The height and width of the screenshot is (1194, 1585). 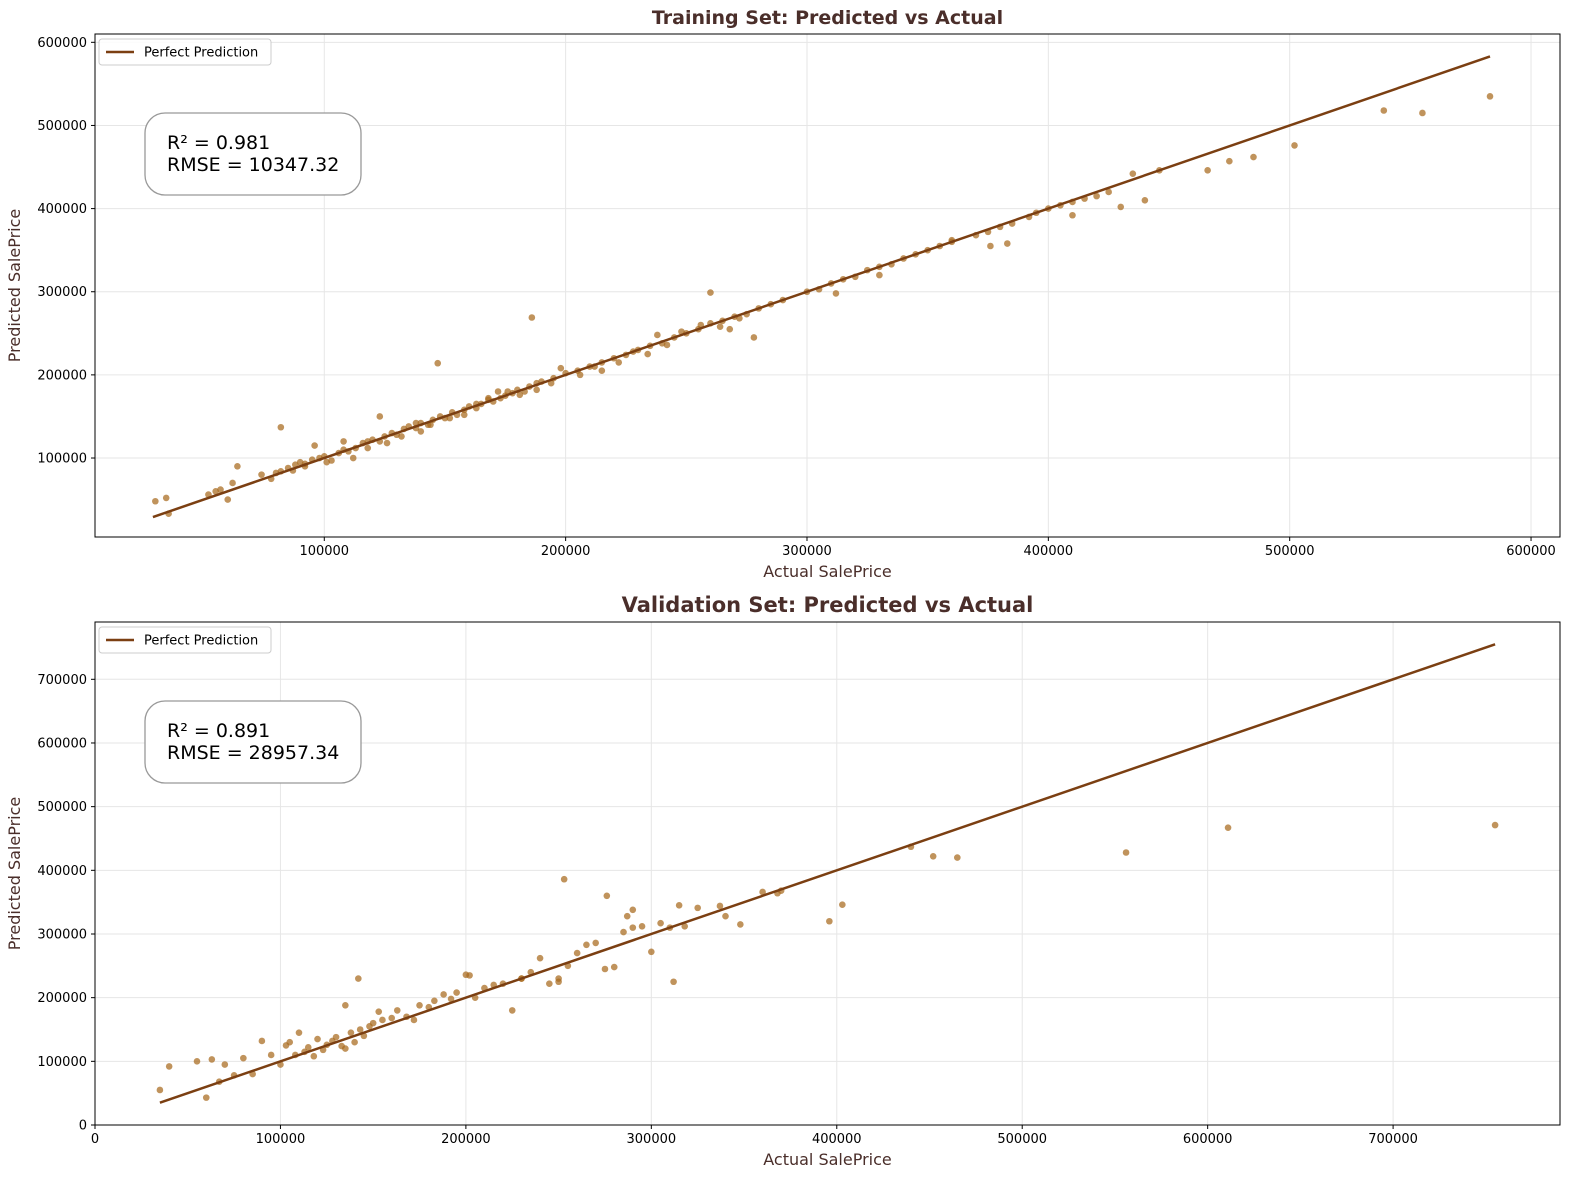 What do you see at coordinates (324, 551) in the screenshot?
I see `x-tick-label: 100000` at bounding box center [324, 551].